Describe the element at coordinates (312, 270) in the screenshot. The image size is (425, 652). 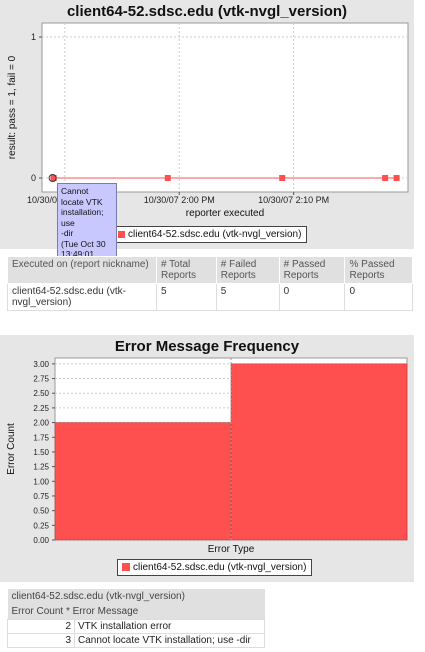
I see `summary-column-header: # Passed Reports` at that location.